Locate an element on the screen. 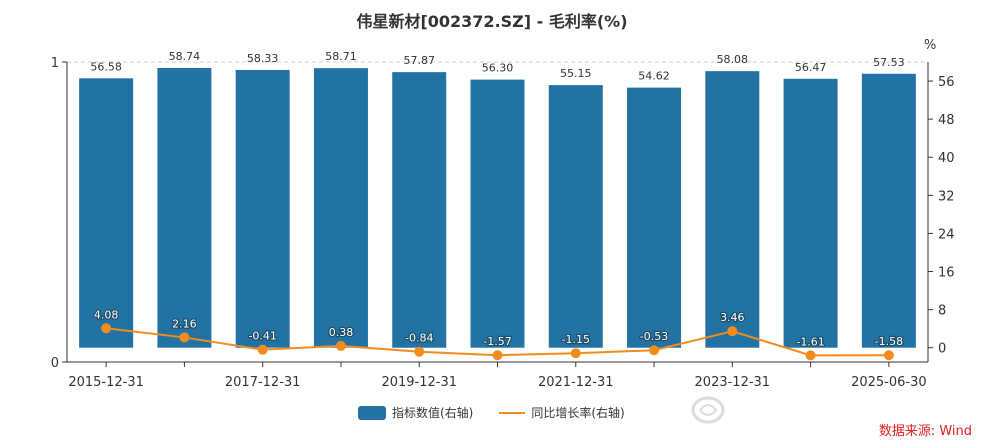 This screenshot has width=984, height=442. left-axis-tick-label: 0 is located at coordinates (55, 363).